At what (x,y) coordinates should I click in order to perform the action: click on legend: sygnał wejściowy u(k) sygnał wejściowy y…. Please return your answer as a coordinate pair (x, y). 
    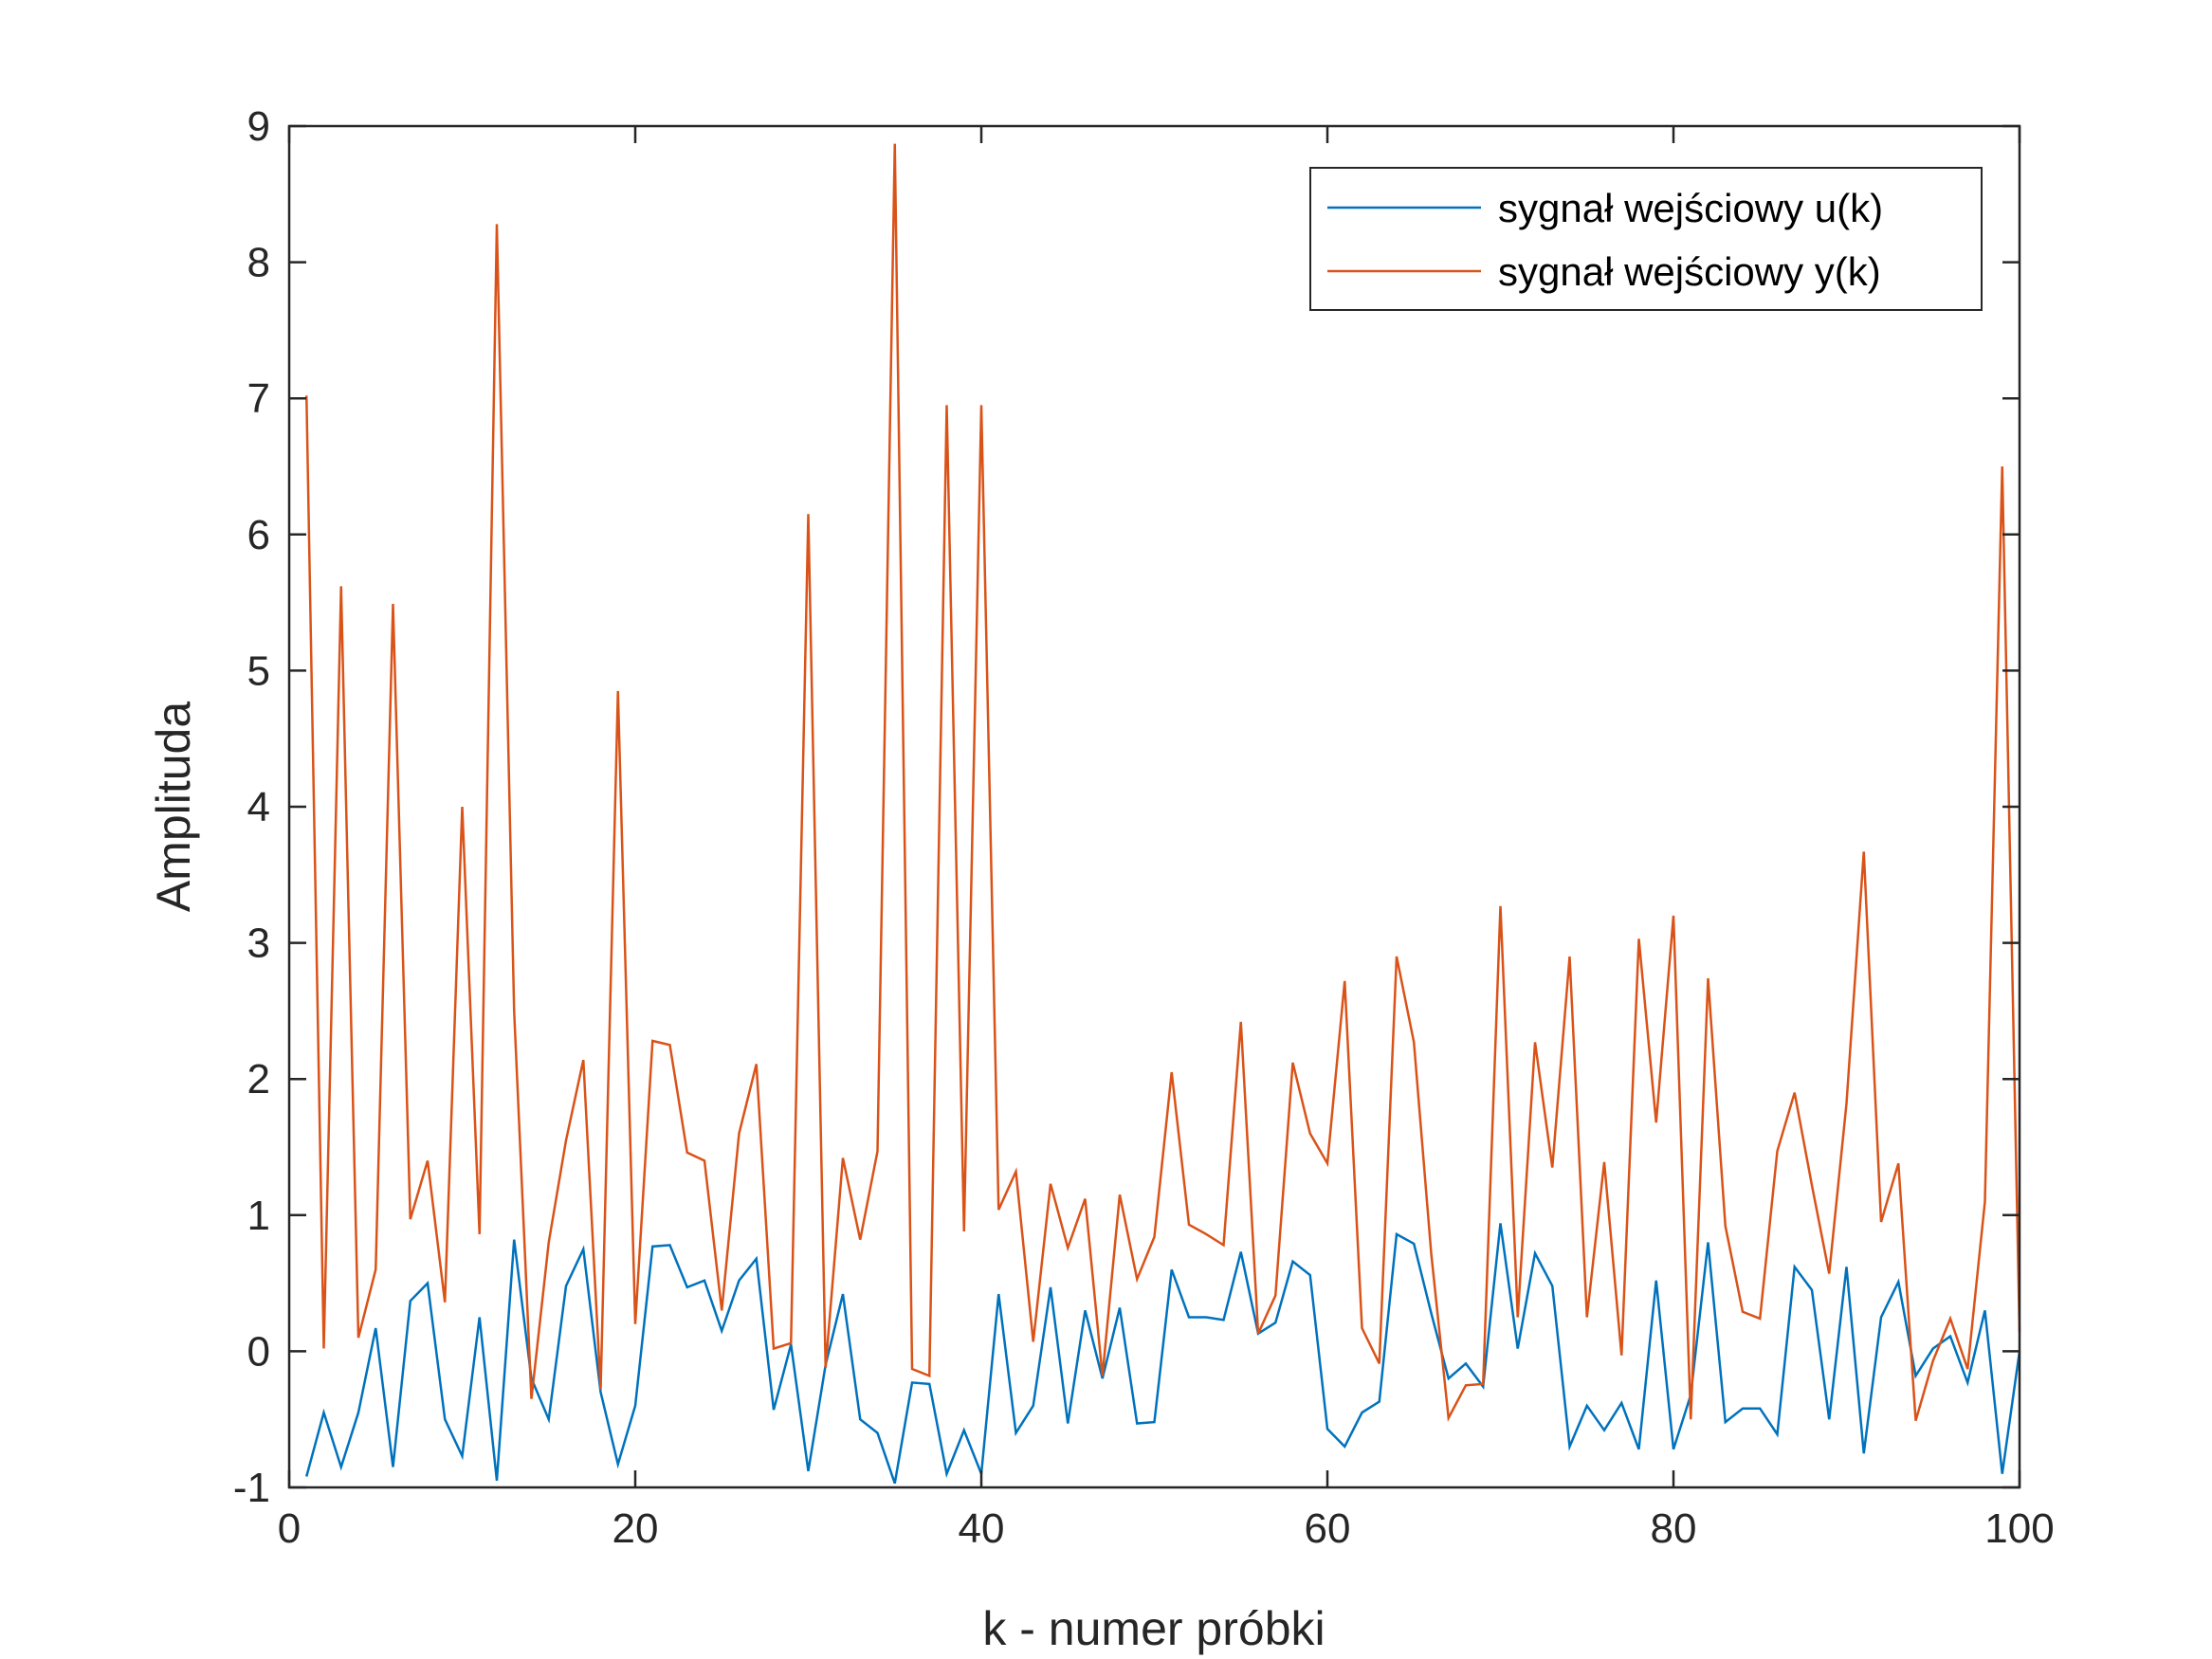
    Looking at the image, I should click on (1646, 239).